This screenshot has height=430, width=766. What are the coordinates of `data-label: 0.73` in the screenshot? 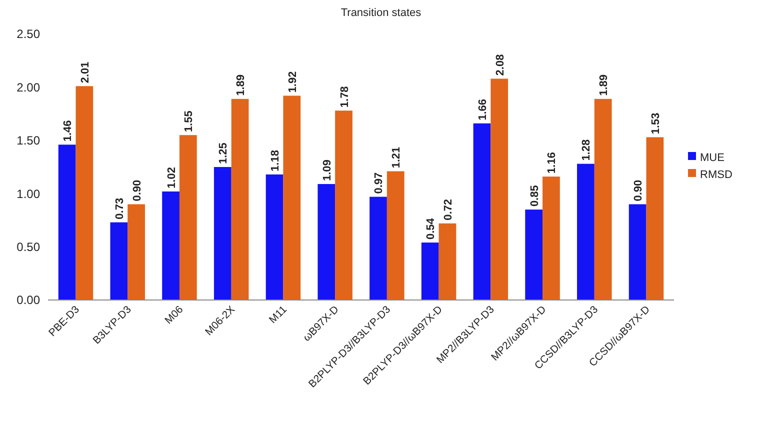 It's located at (120, 209).